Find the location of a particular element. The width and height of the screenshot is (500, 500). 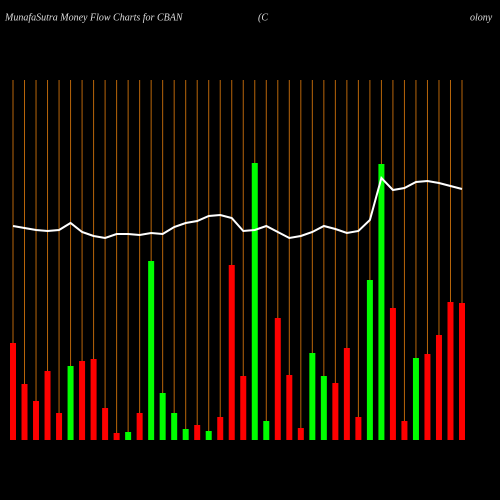

money-flow-line is located at coordinates (237, 208).